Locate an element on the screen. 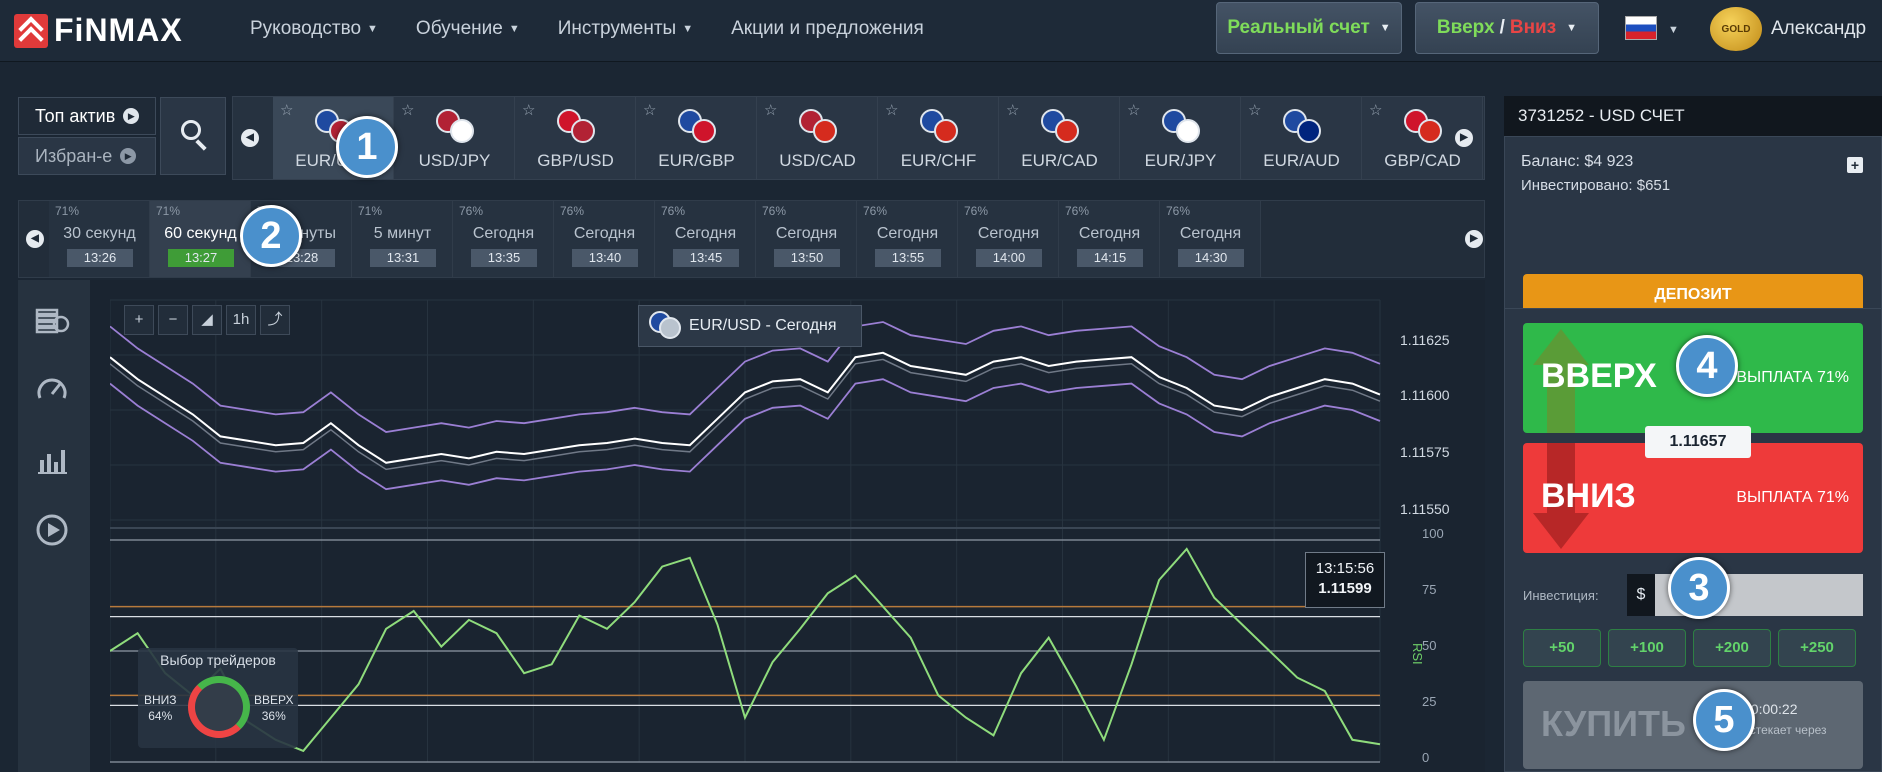 The image size is (1882, 772). expiry-tile: 71% 30 секунд 13:26 is located at coordinates (99, 239).